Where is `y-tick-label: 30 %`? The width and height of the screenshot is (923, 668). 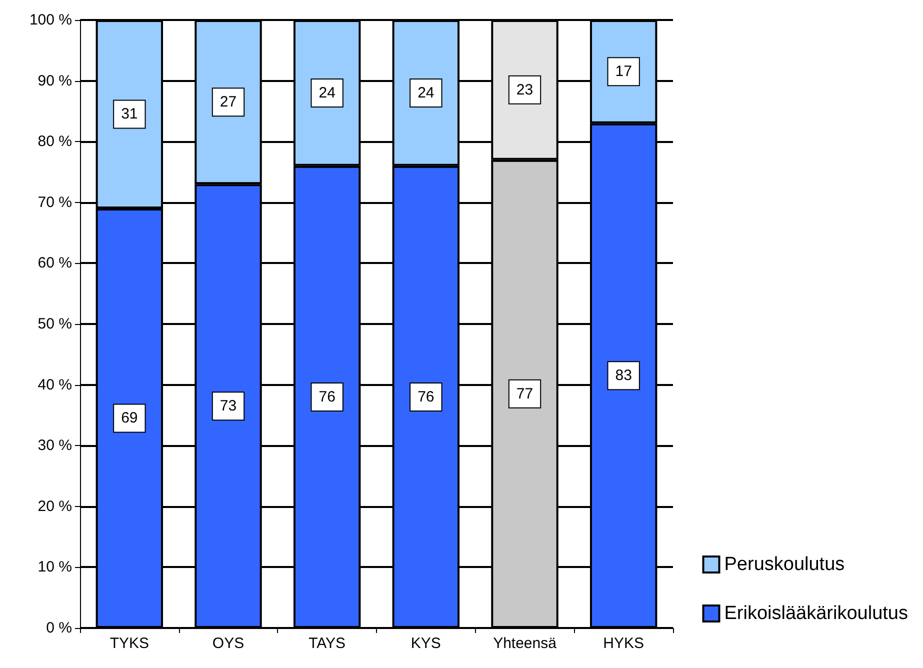
y-tick-label: 30 % is located at coordinates (55, 445).